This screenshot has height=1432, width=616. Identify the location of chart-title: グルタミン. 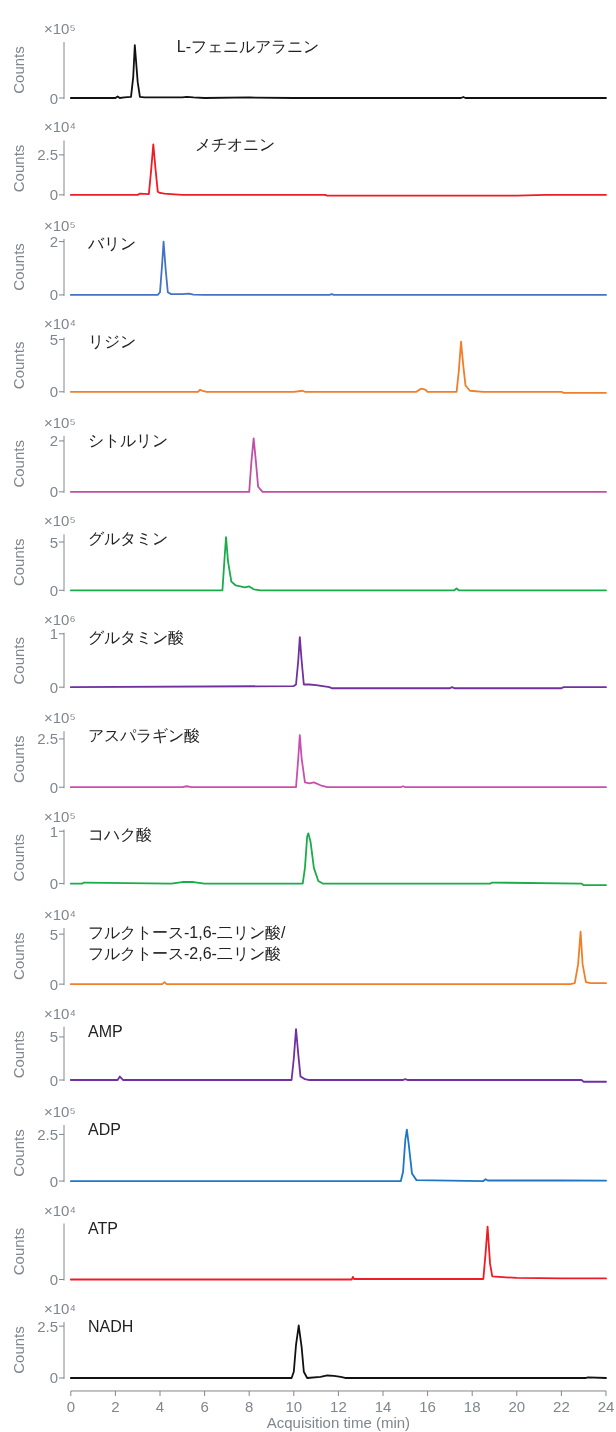
(128, 539).